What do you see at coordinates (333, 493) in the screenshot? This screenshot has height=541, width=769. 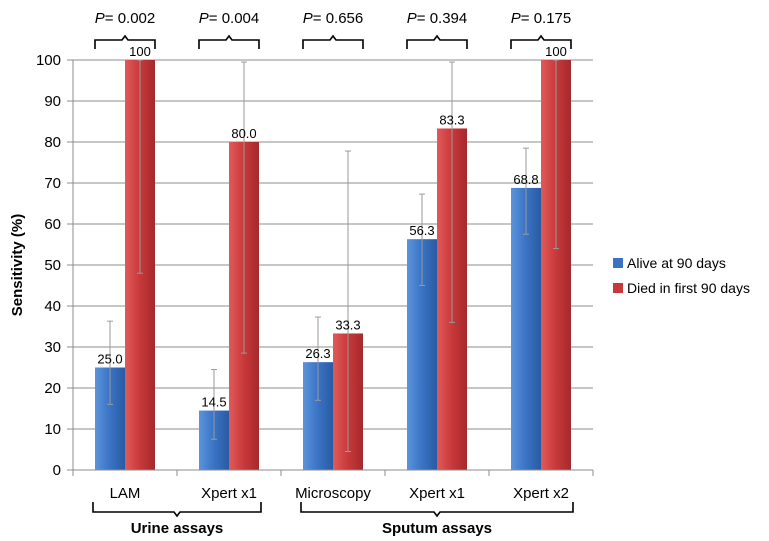 I see `x-tick-label: Microscopy` at bounding box center [333, 493].